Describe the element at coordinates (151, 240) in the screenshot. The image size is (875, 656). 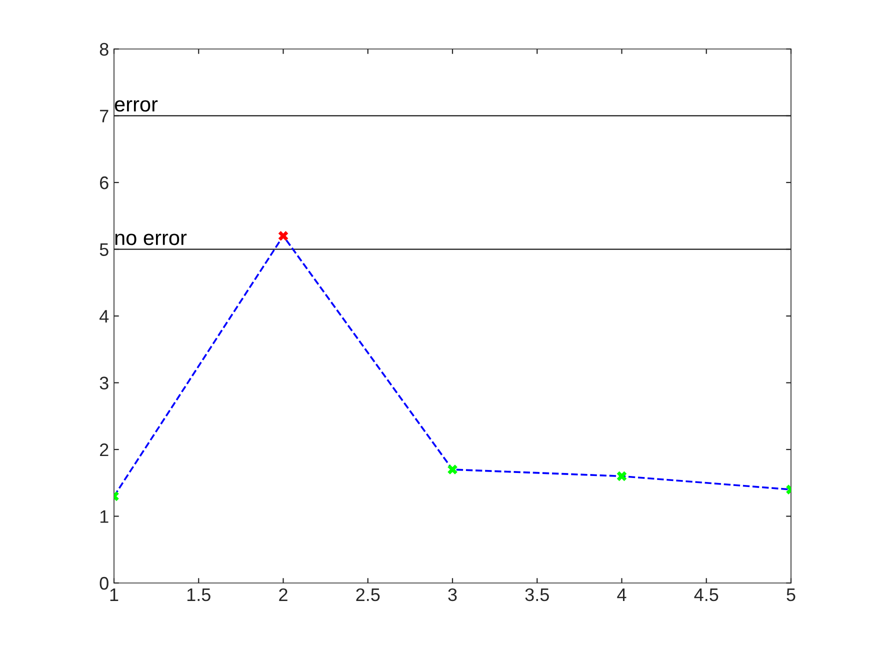
I see `ref-line-label: no error` at that location.